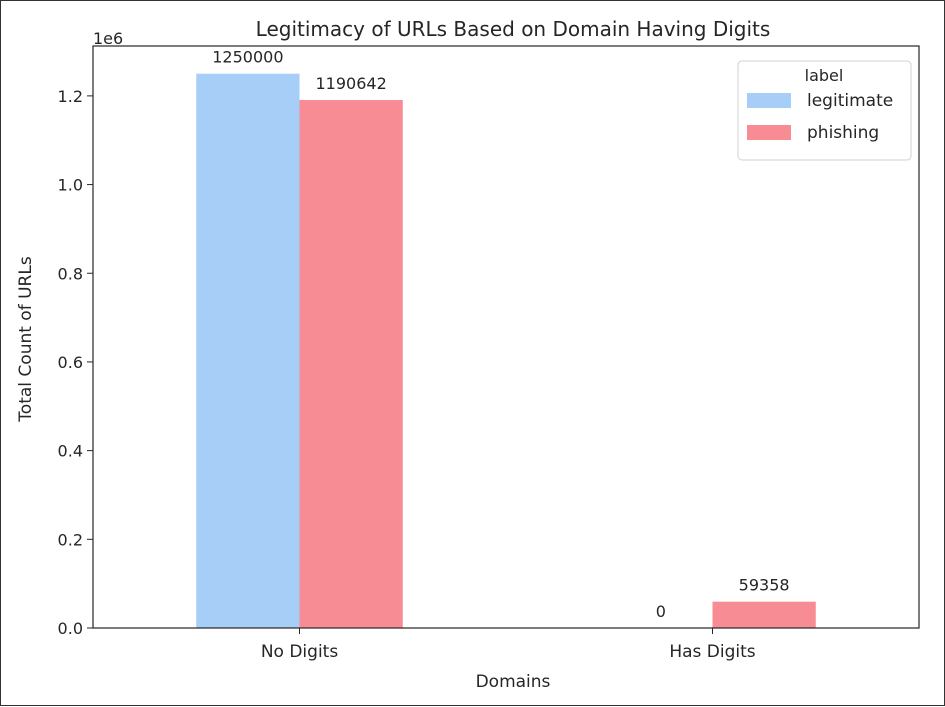  Describe the element at coordinates (70, 539) in the screenshot. I see `y-tick-label: 0.2` at that location.